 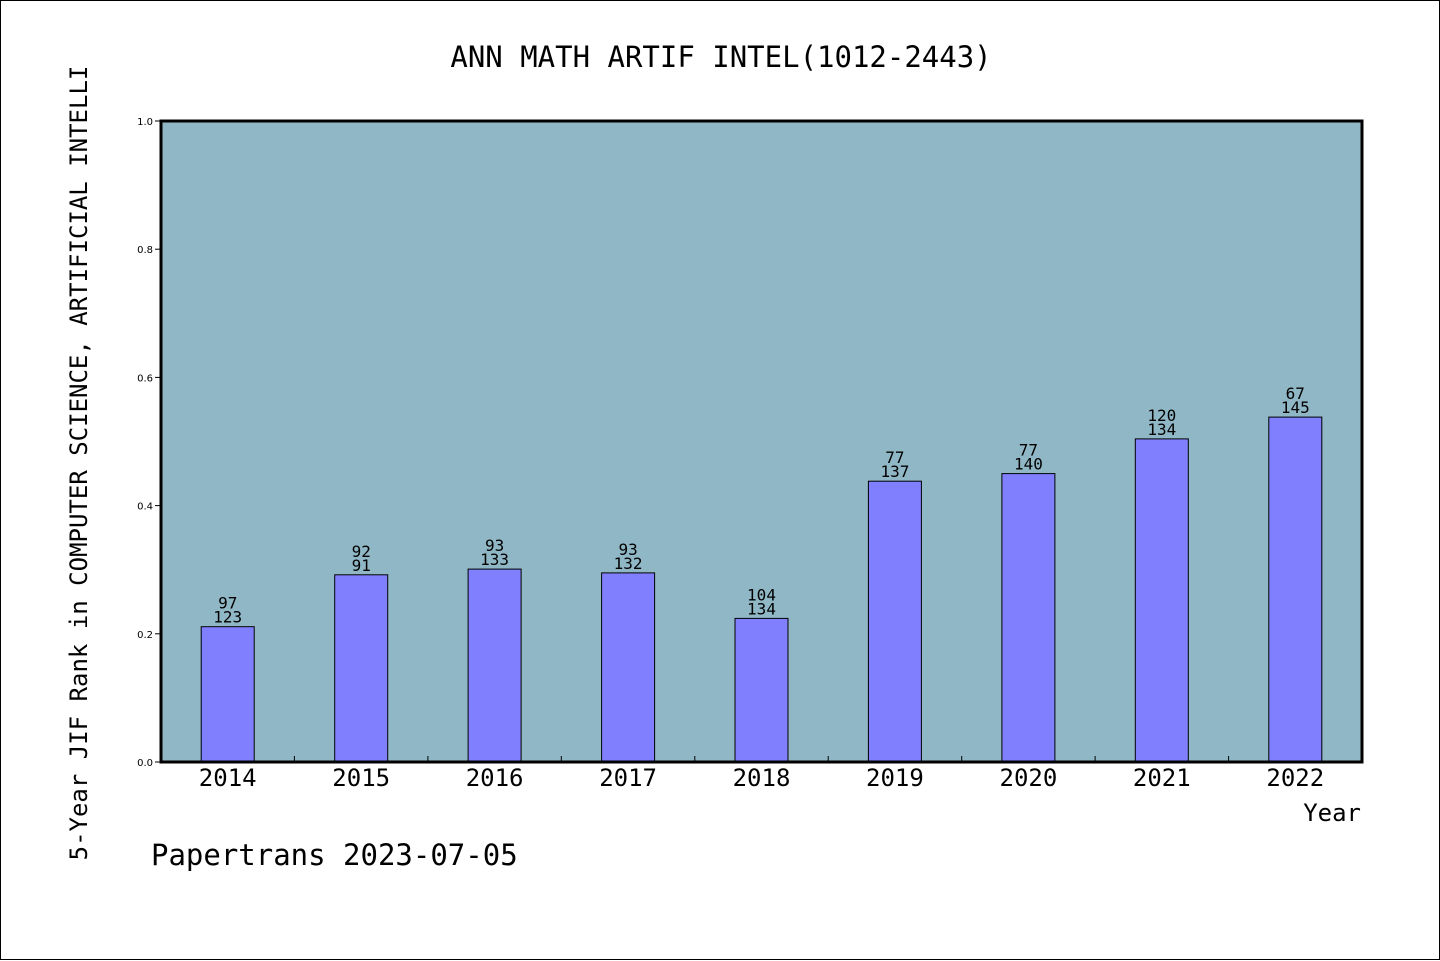 I want to click on bar-total-label-2022: 145, so click(x=1295, y=407).